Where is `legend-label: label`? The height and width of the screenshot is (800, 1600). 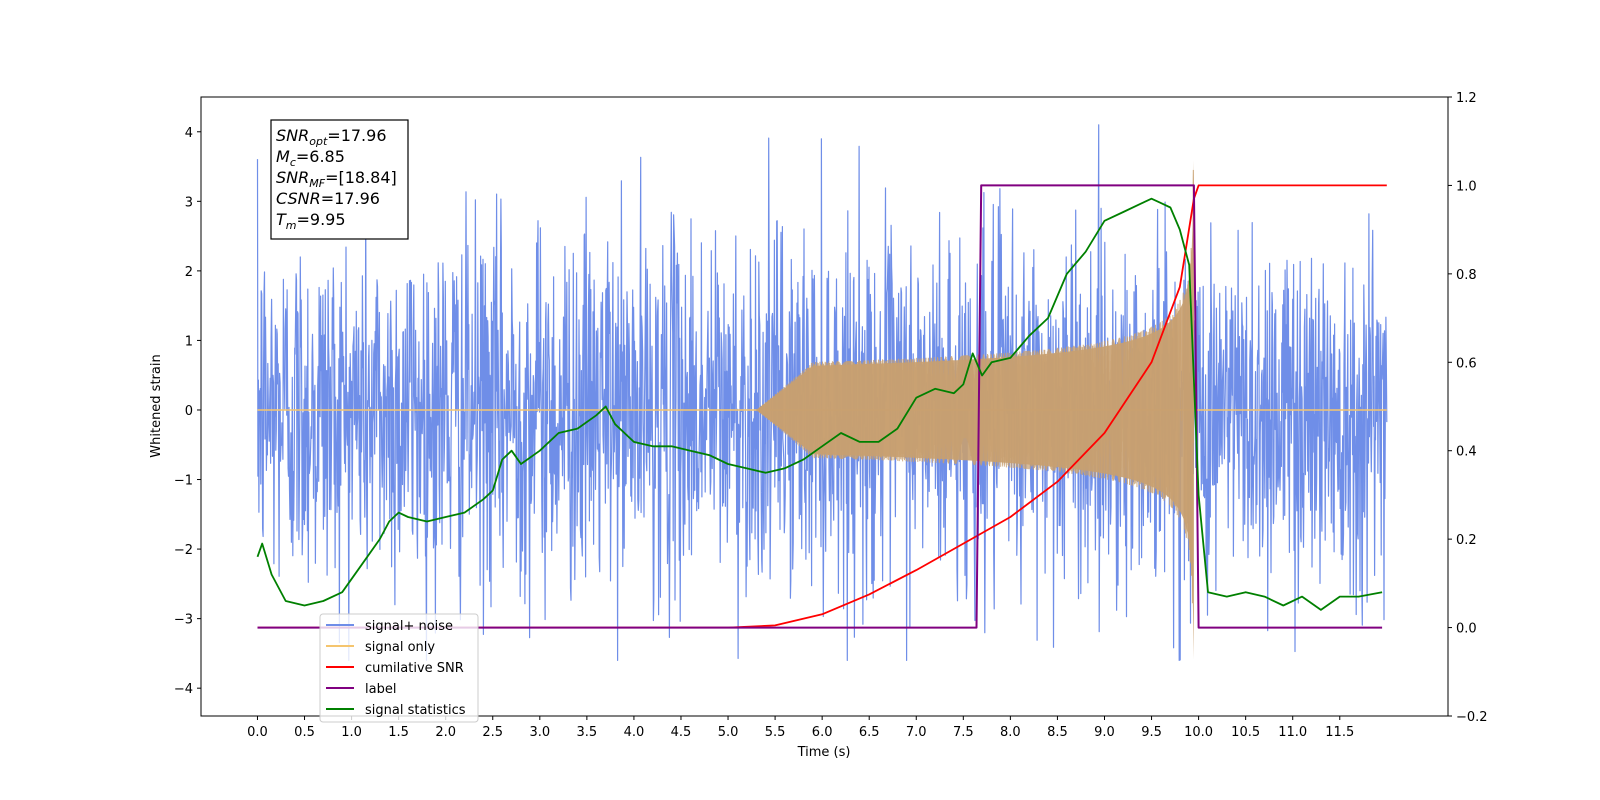 legend-label: label is located at coordinates (380, 689).